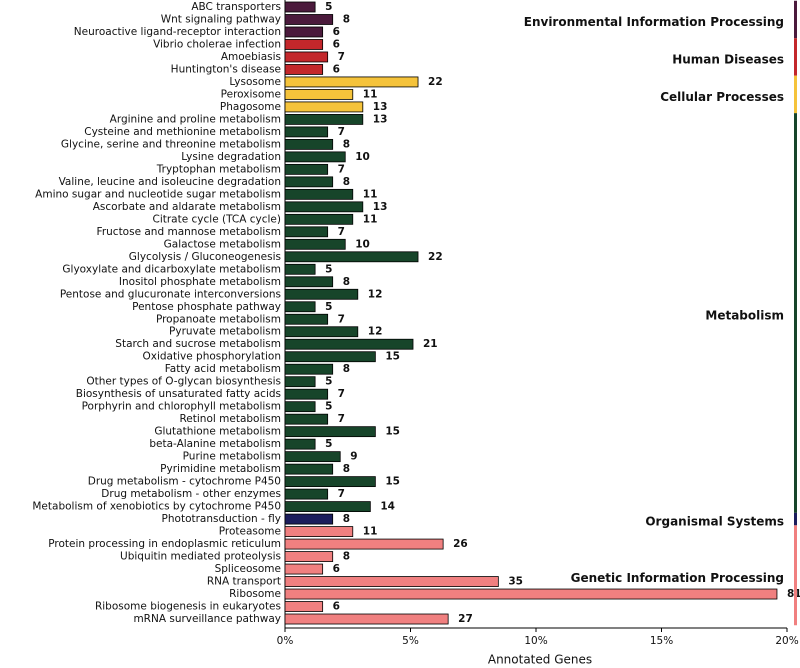 The width and height of the screenshot is (800, 668). I want to click on y-tick-label: Glyoxylate and dicarboxylate metabolism, so click(171, 269).